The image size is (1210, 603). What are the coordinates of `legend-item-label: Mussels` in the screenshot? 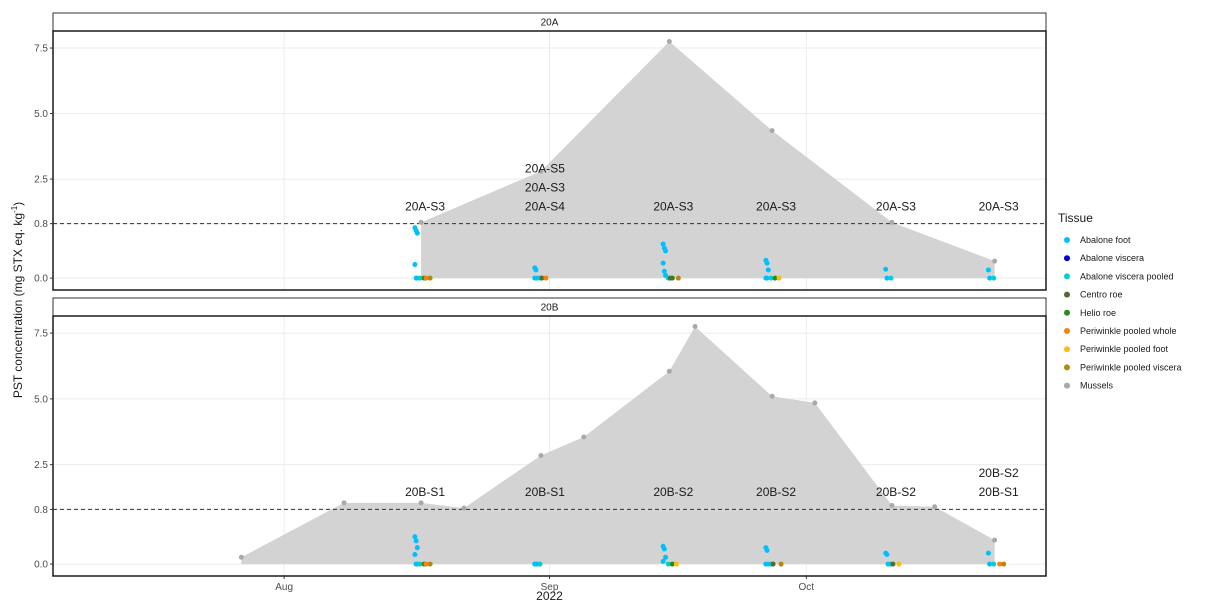 It's located at (1097, 386).